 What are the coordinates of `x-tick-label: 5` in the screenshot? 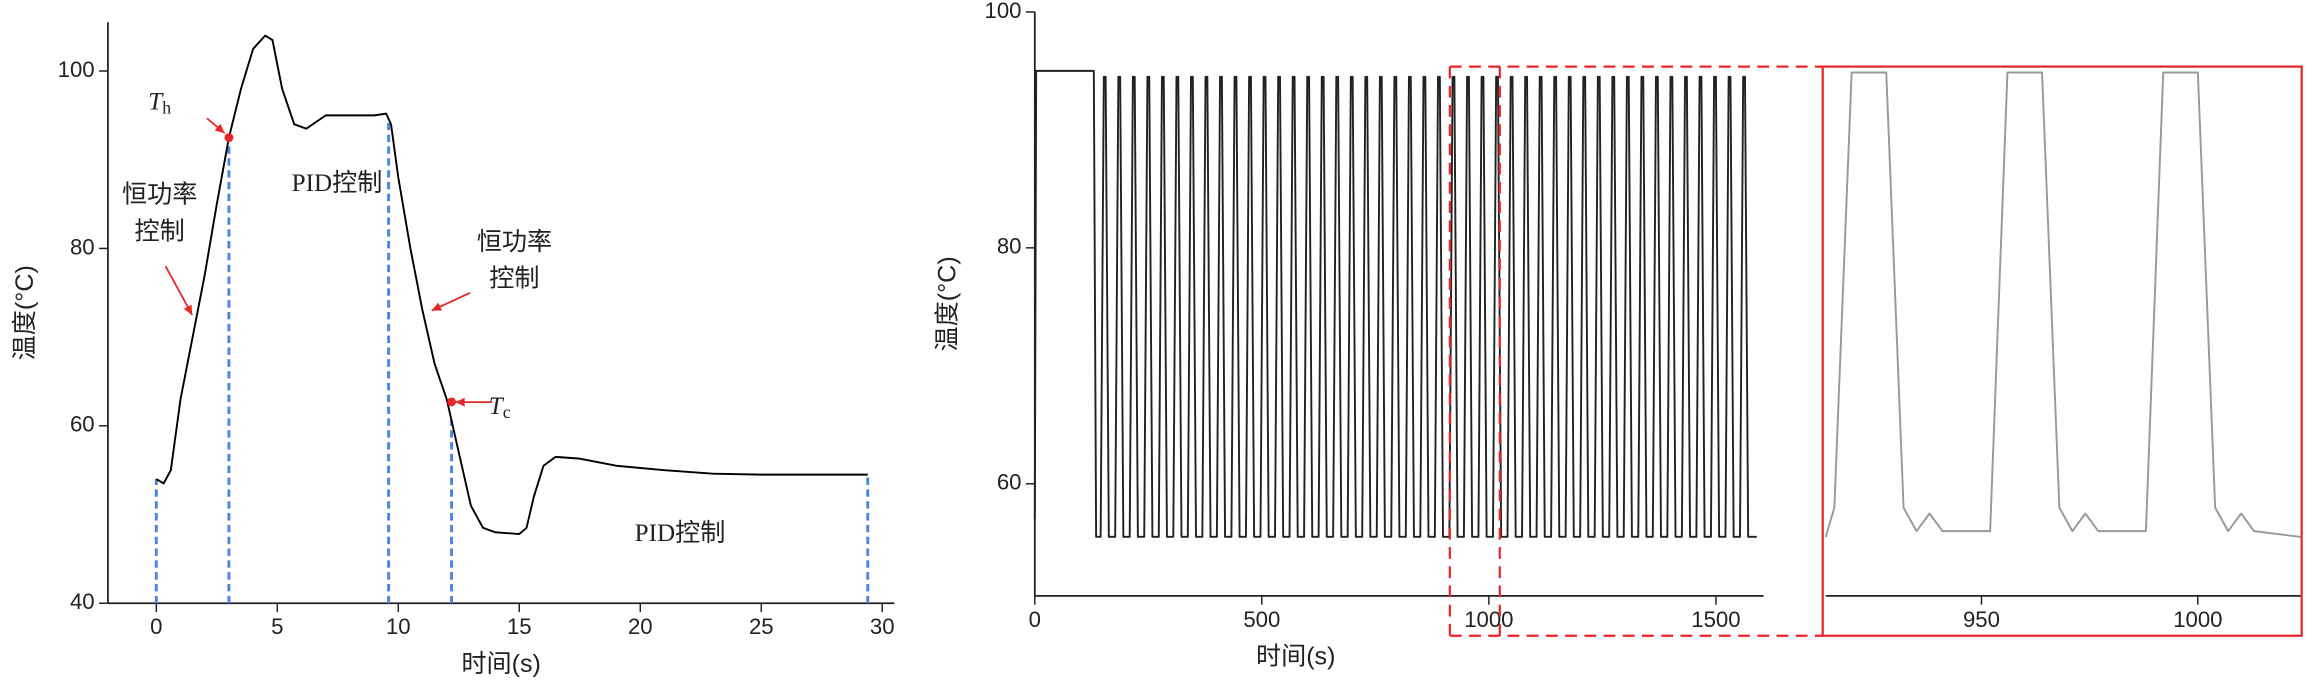 It's located at (277, 626).